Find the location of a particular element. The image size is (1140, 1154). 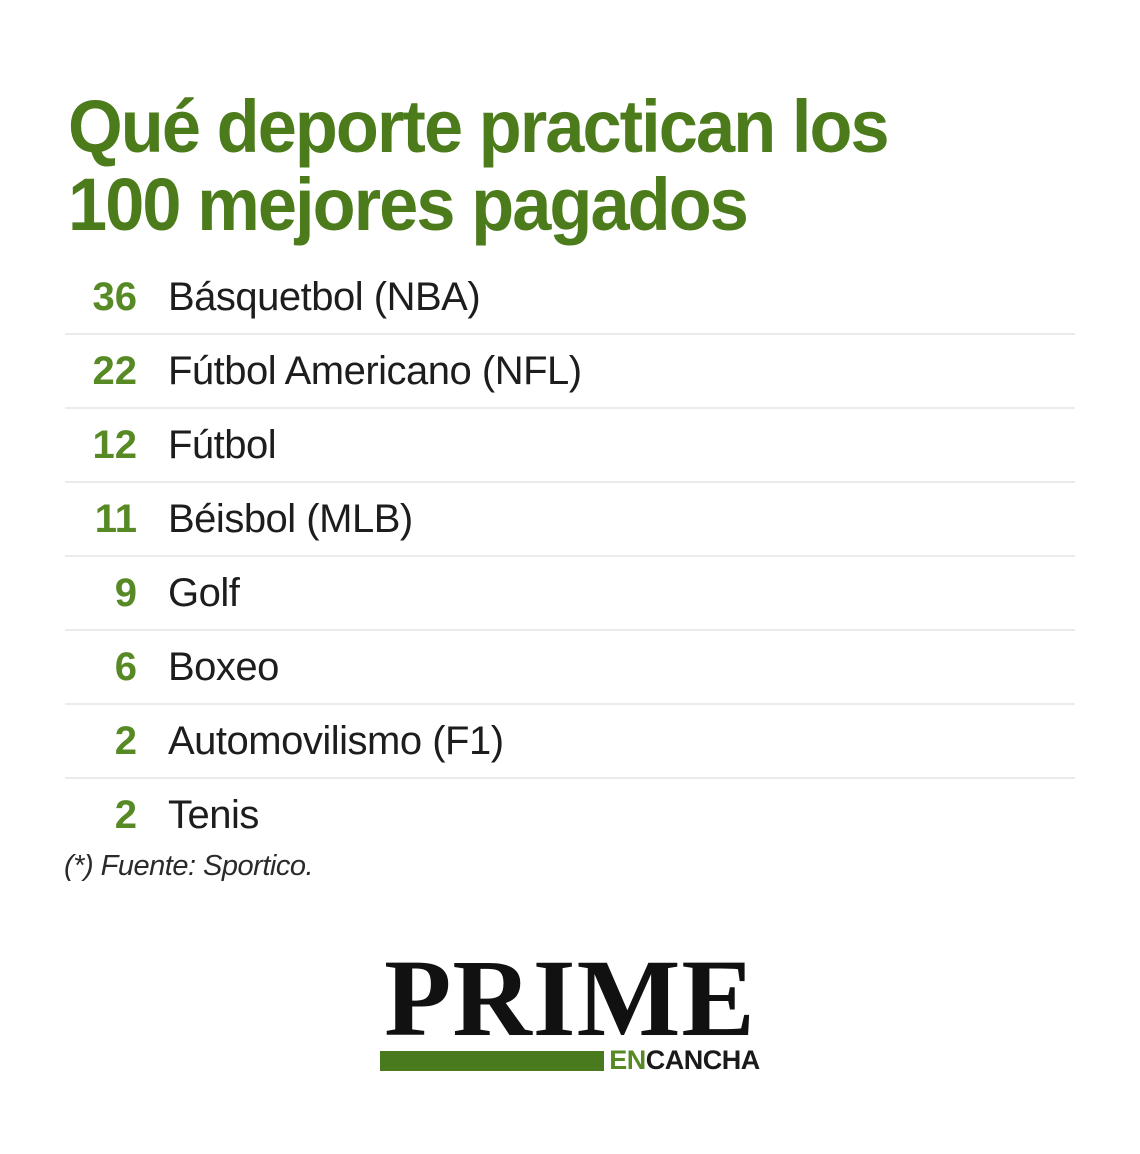

row-label: Automovilismo (F1) is located at coordinates (336, 740).